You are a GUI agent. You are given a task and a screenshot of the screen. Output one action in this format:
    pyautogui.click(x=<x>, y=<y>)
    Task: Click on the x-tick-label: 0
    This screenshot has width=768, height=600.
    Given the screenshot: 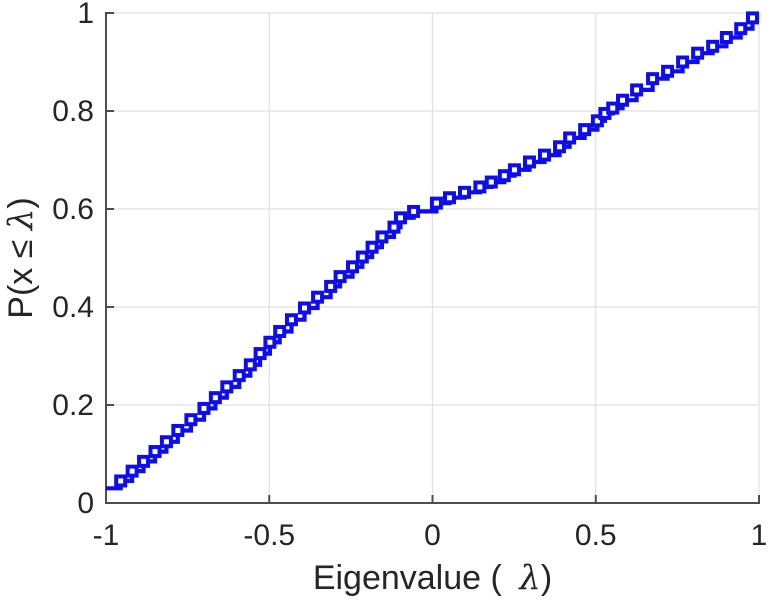 What is the action you would take?
    pyautogui.click(x=432, y=535)
    